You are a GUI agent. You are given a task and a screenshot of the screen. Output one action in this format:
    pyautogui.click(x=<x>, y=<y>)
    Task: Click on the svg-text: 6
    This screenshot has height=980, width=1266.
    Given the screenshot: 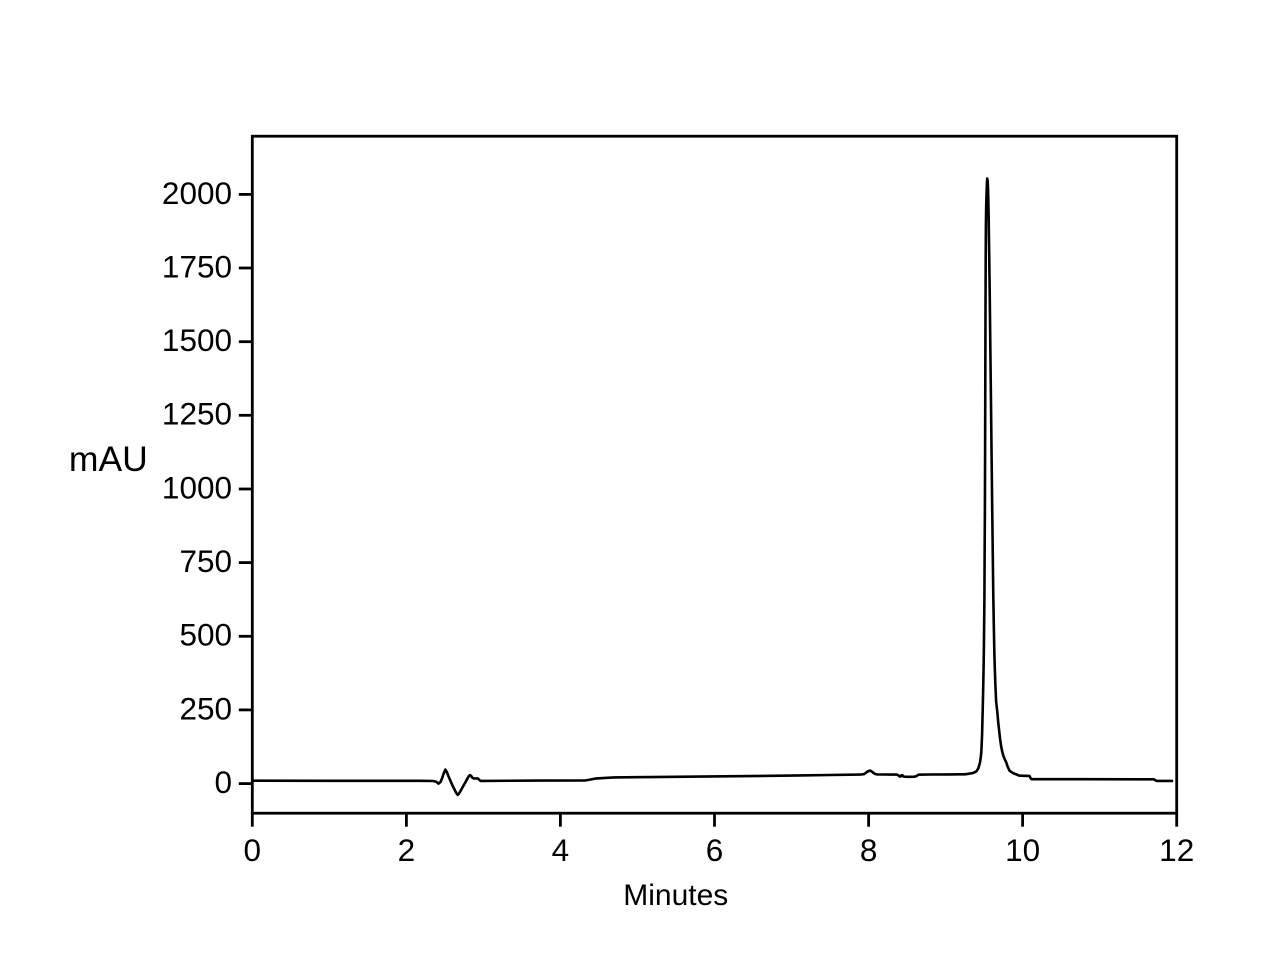 What is the action you would take?
    pyautogui.click(x=715, y=850)
    